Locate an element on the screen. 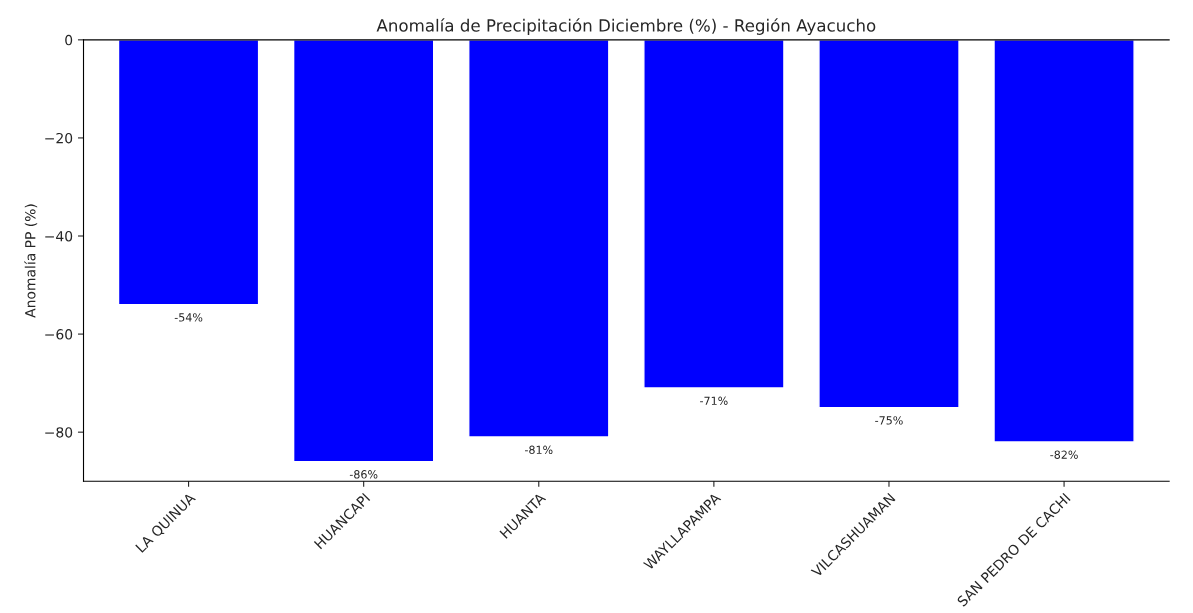 The image size is (1193, 613). data-label: -86% is located at coordinates (363, 474).